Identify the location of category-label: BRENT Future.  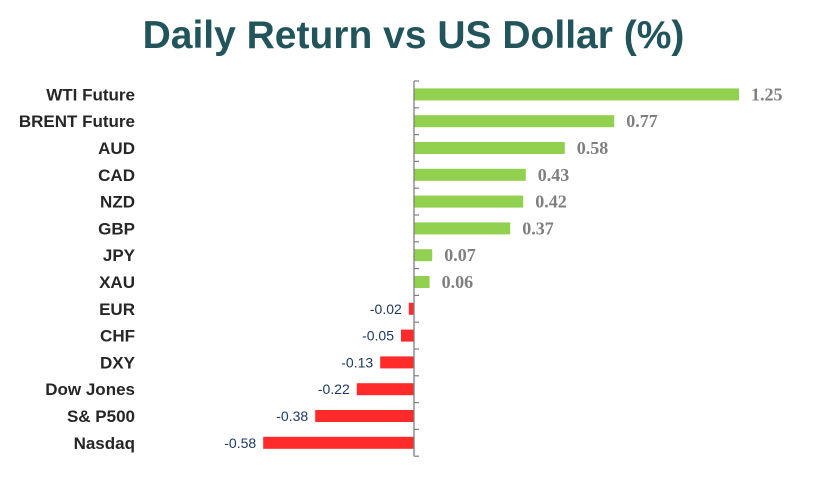
(77, 121).